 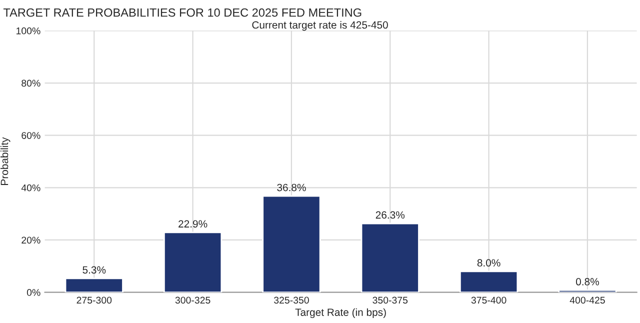 I want to click on data-label: 22.9%, so click(x=193, y=224).